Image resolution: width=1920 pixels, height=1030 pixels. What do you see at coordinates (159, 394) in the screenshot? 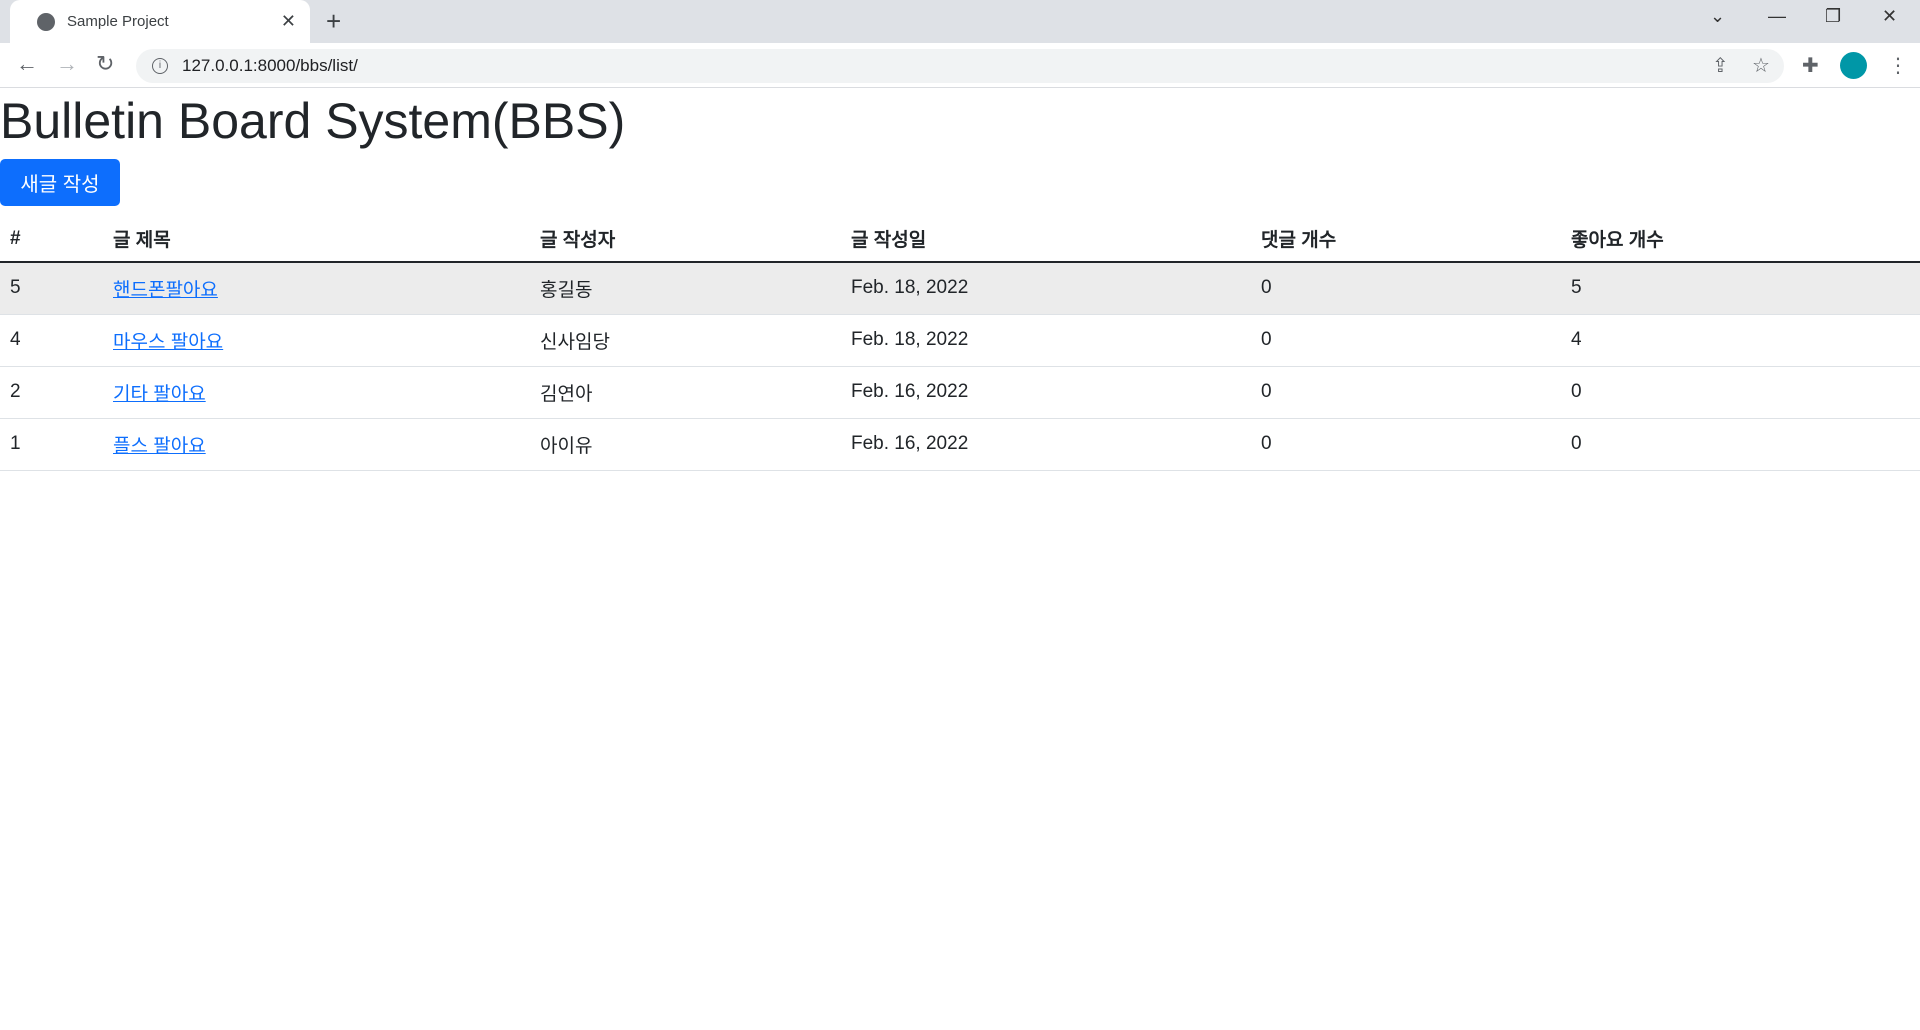
I see `post-title-link: 기타 팔아요` at bounding box center [159, 394].